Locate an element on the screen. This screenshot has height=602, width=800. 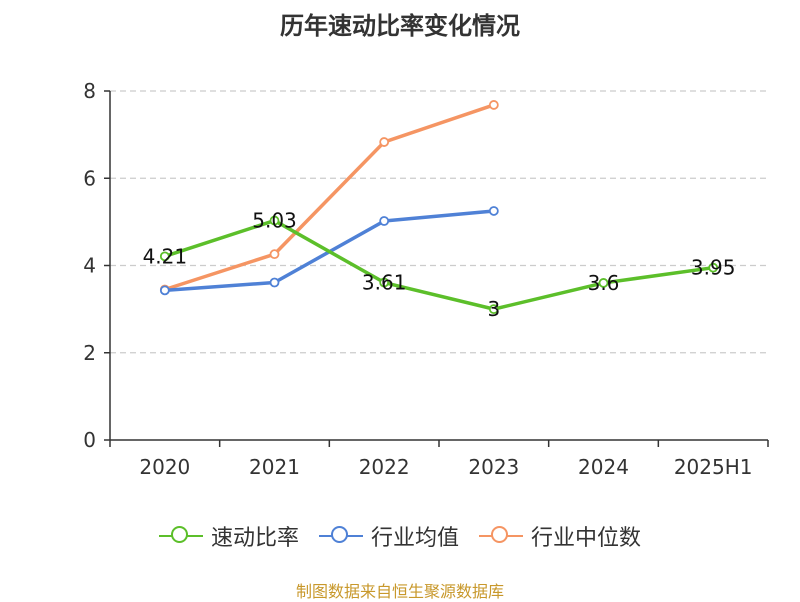
legend: 速动比率 行业均值 行业中位数 is located at coordinates (400, 536).